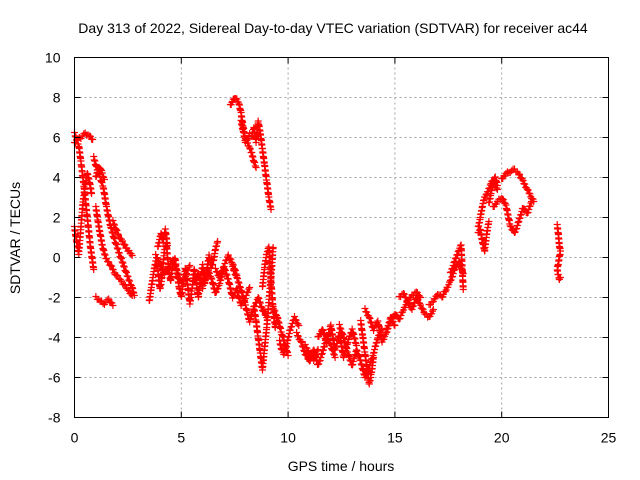 This screenshot has width=640, height=480. What do you see at coordinates (162, 237) in the screenshot?
I see `data-series-arc-k` at bounding box center [162, 237].